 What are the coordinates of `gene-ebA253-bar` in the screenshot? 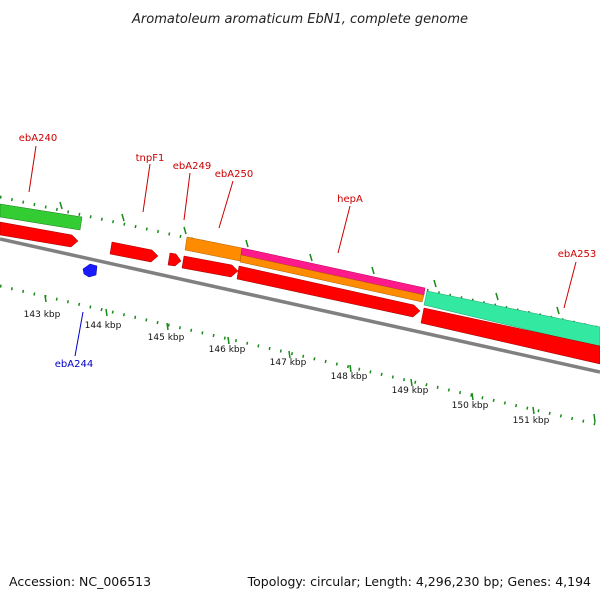 It's located at (511, 319).